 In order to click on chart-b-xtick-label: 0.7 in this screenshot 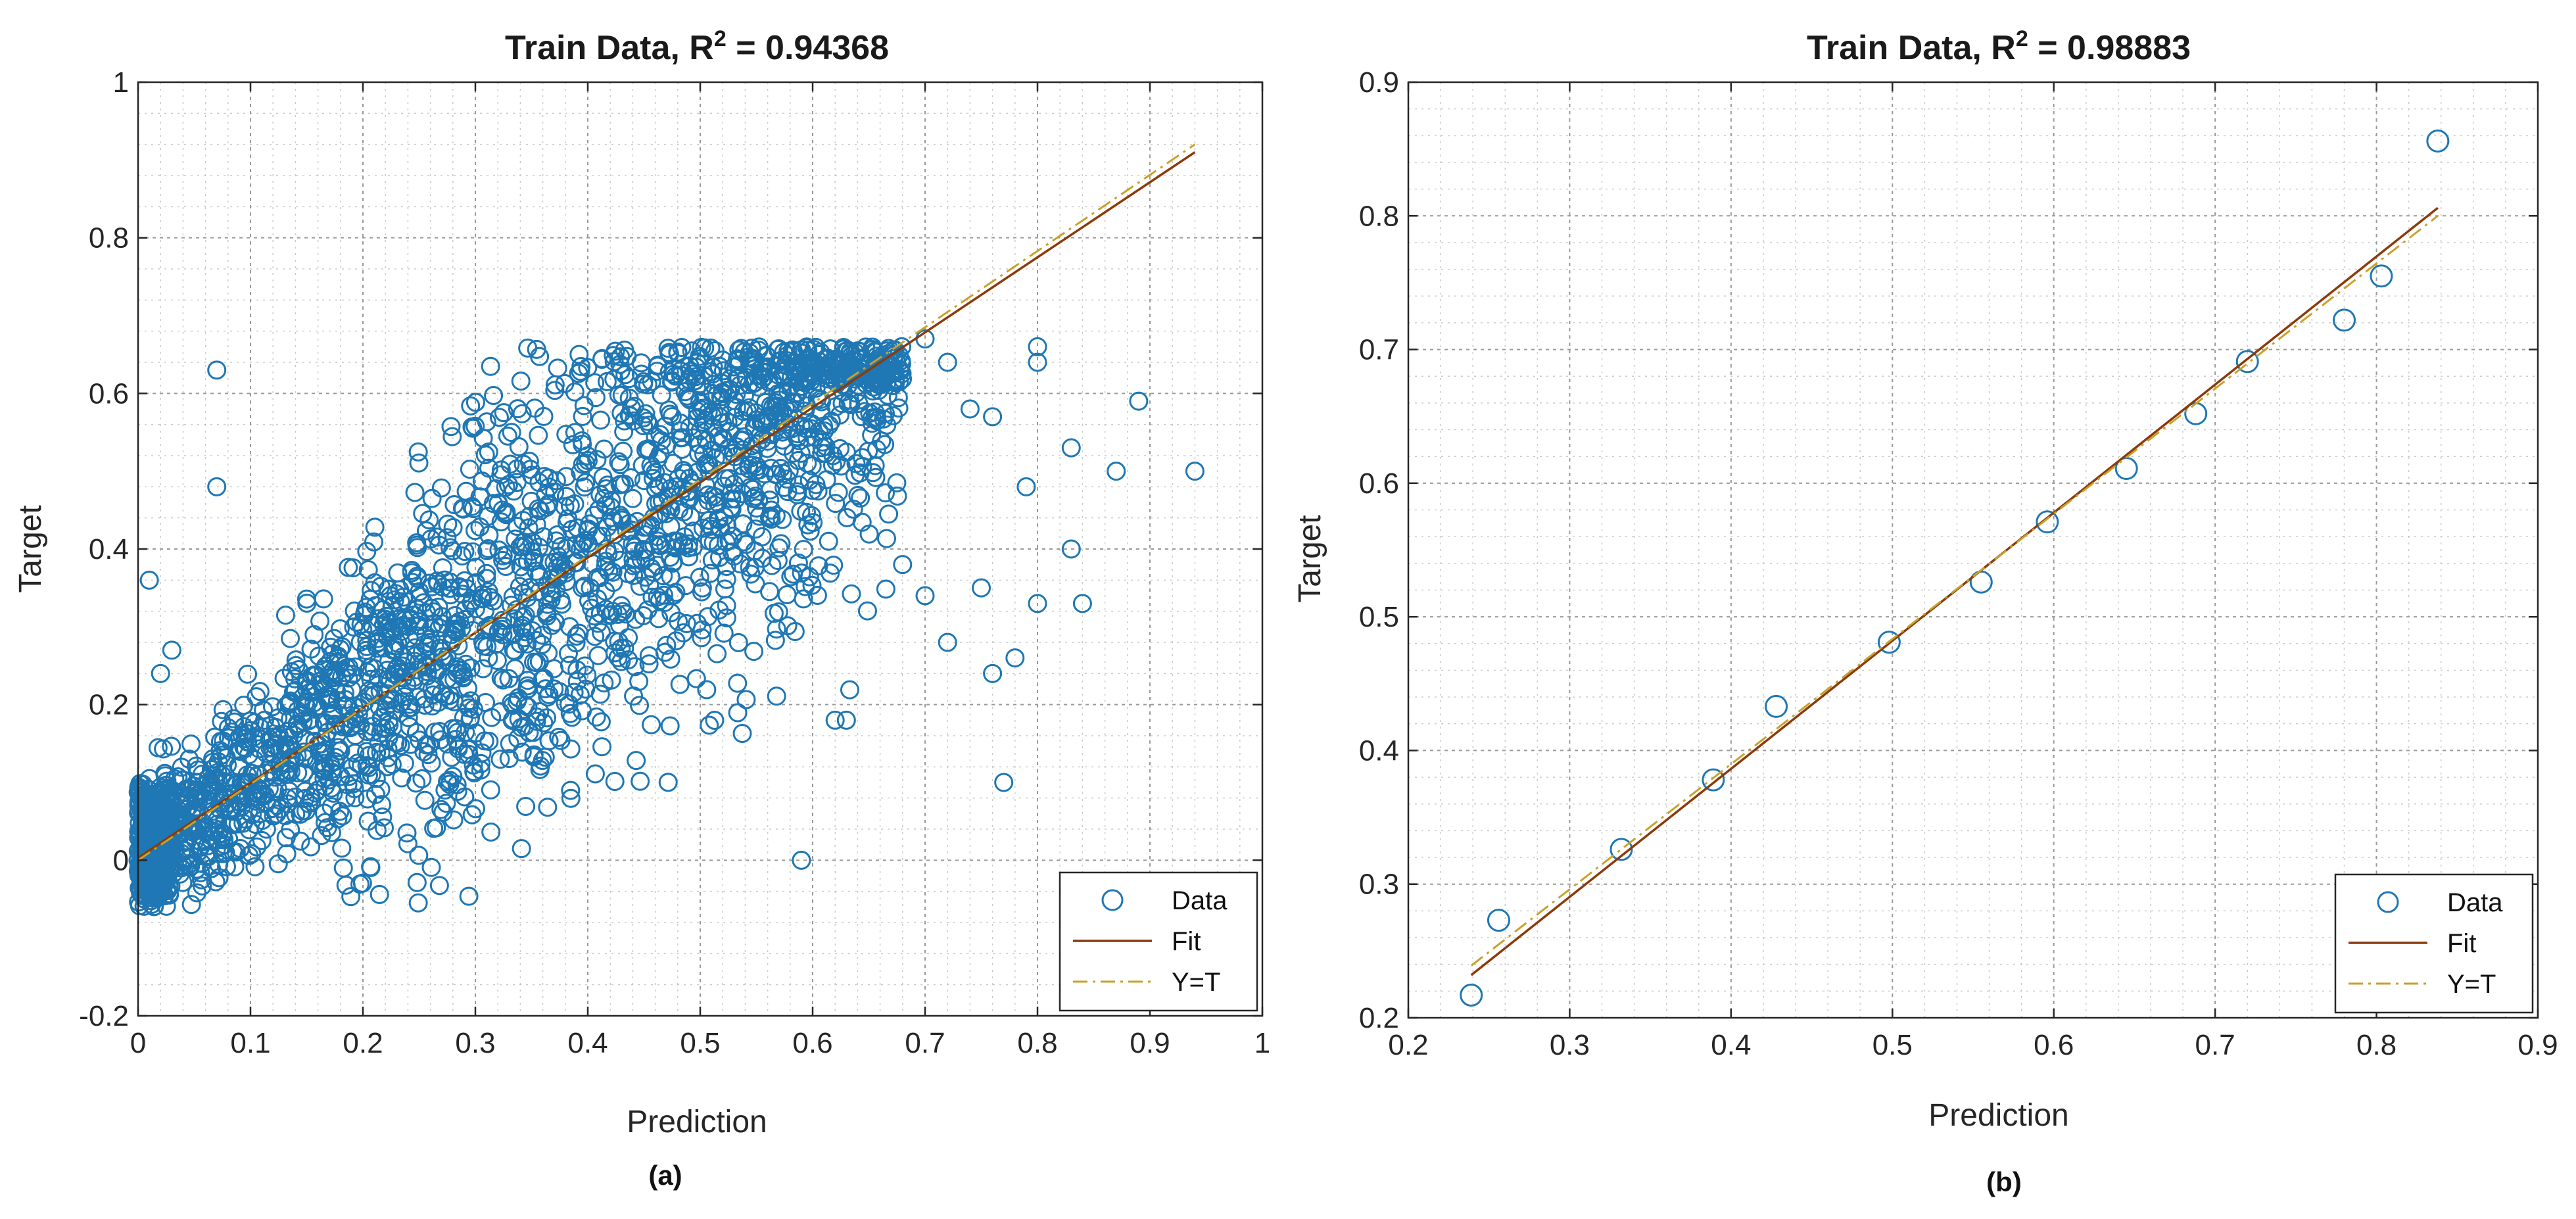, I will do `click(2215, 1045)`.